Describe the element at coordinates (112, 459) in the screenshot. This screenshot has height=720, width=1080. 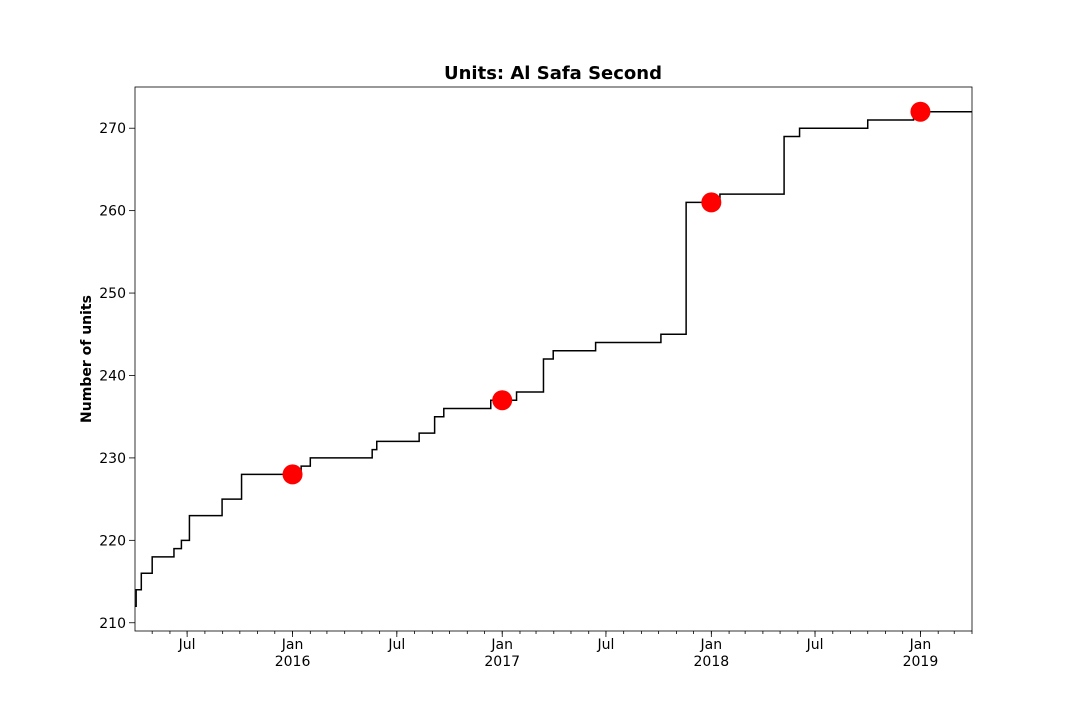
I see `y-tick-label: 230` at that location.